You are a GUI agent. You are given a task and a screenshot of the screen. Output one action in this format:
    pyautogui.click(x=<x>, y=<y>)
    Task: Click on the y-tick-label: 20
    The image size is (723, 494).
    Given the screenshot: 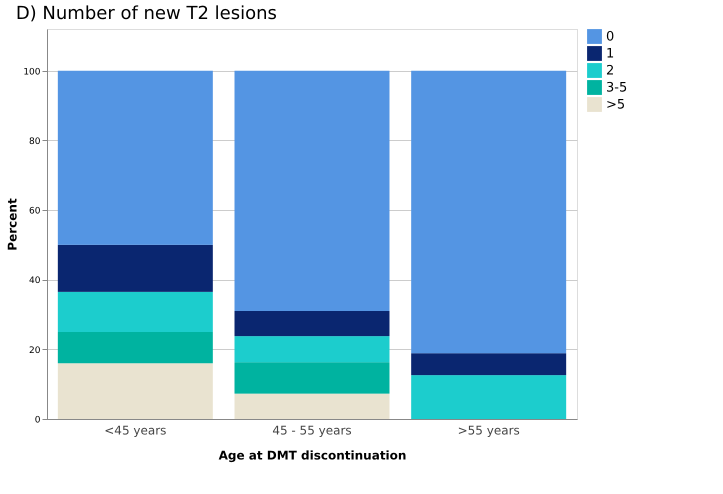 What is the action you would take?
    pyautogui.click(x=35, y=351)
    